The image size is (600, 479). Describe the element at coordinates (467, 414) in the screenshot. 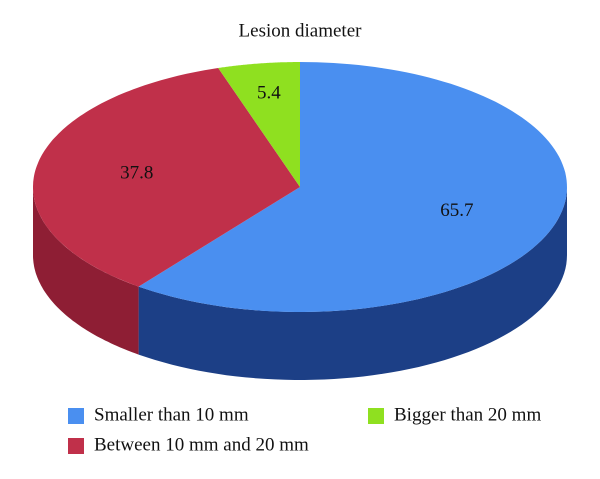

I see `legend-label: Bigger than 20 mm` at that location.